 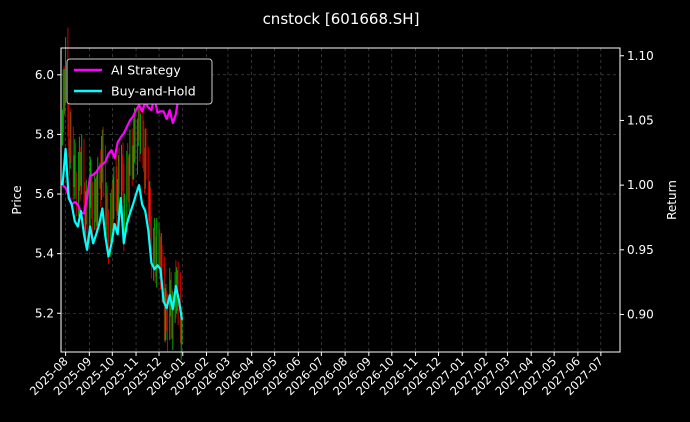 What do you see at coordinates (146, 70) in the screenshot?
I see `legend-label-ai-strategy: AI Strategy` at bounding box center [146, 70].